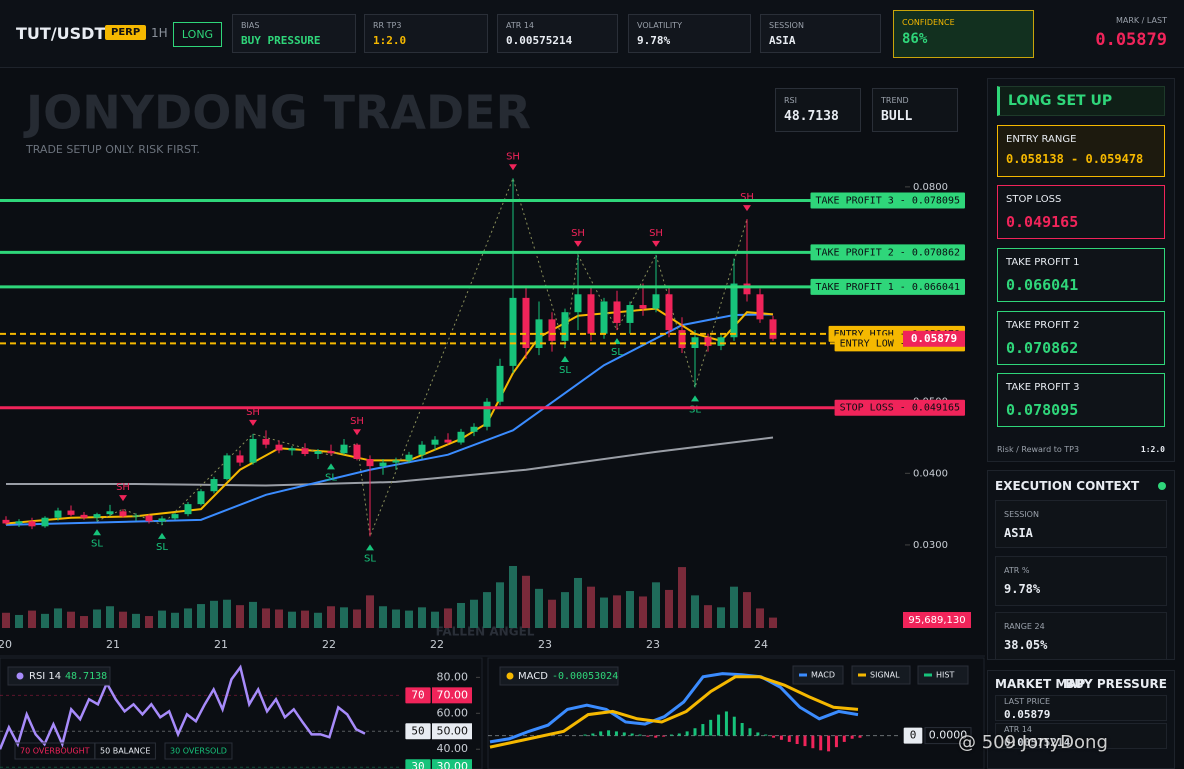 The image size is (1184, 769). What do you see at coordinates (1081, 736) in the screenshot?
I see `market-item: ATR 14 0.00575214` at bounding box center [1081, 736].